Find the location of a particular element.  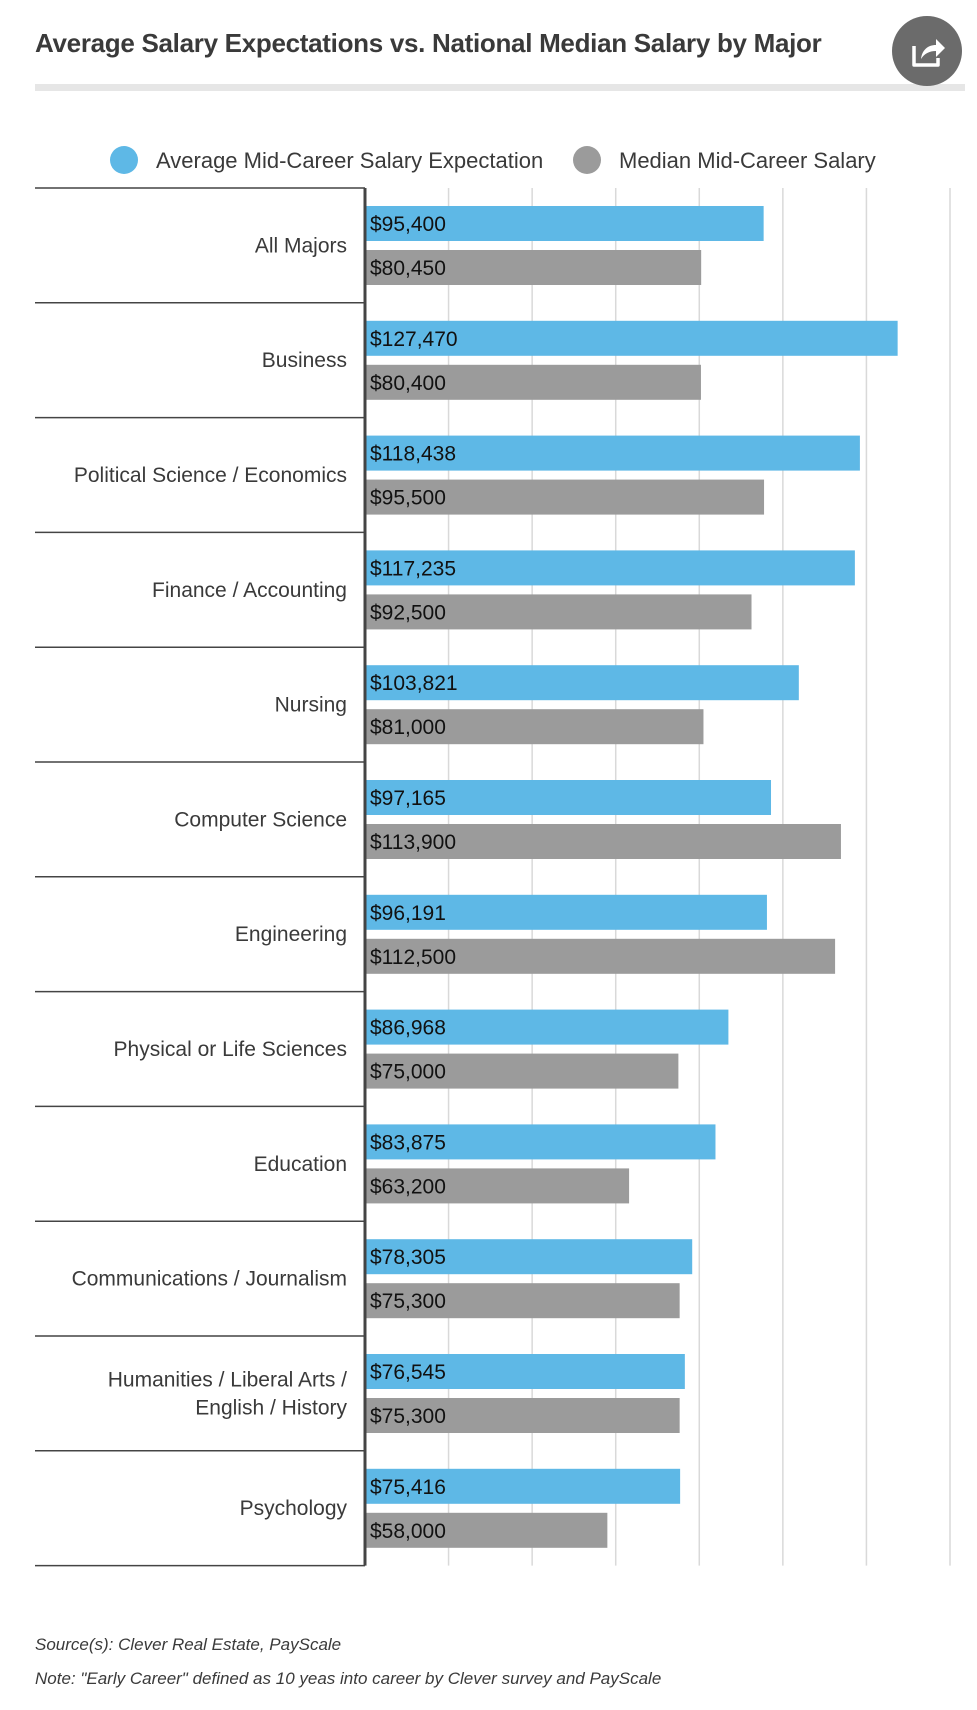

category-label: Physical or Life Sciences is located at coordinates (230, 1049).